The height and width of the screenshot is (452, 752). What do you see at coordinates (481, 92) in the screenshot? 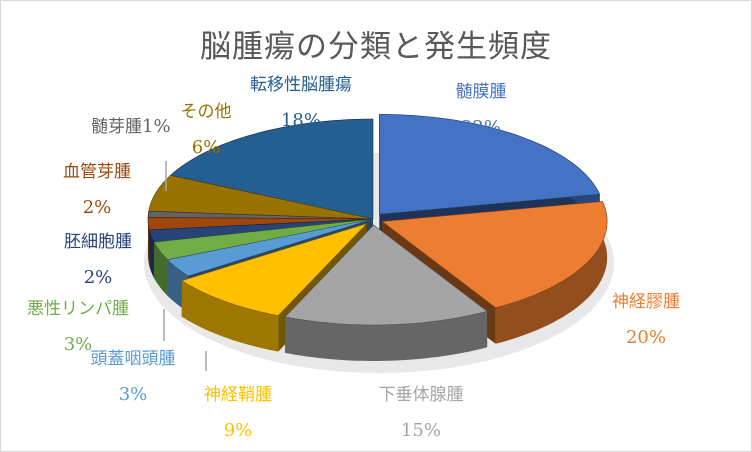
I see `data-label-category: 髄膜腫` at bounding box center [481, 92].